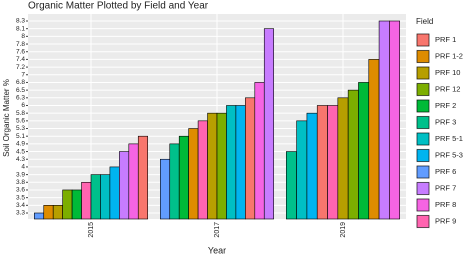 This screenshot has height=262, width=474. What do you see at coordinates (20, 151) in the screenshot?
I see `y-tick-label: 4.5` at bounding box center [20, 151].